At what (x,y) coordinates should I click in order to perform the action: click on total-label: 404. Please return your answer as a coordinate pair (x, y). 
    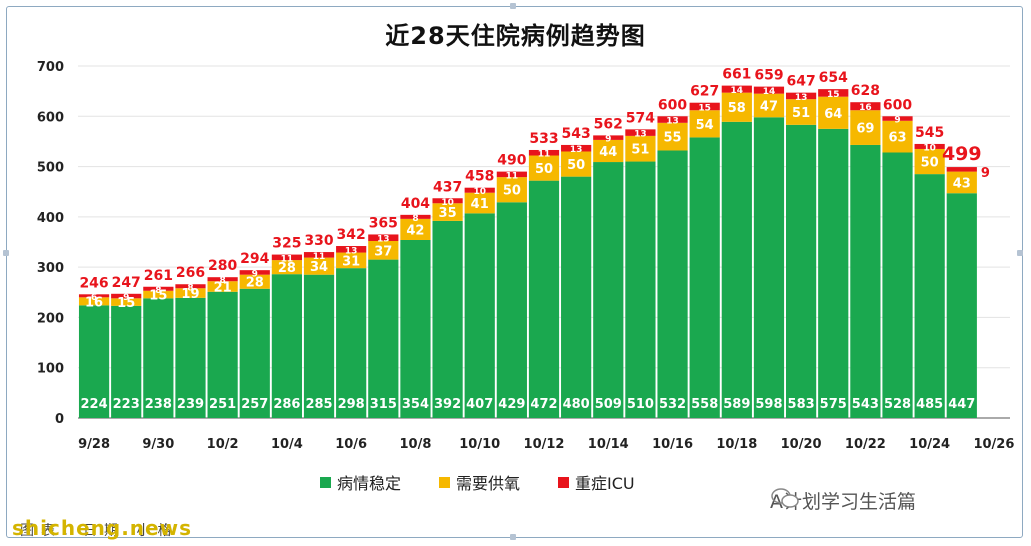
    Looking at the image, I should click on (415, 204).